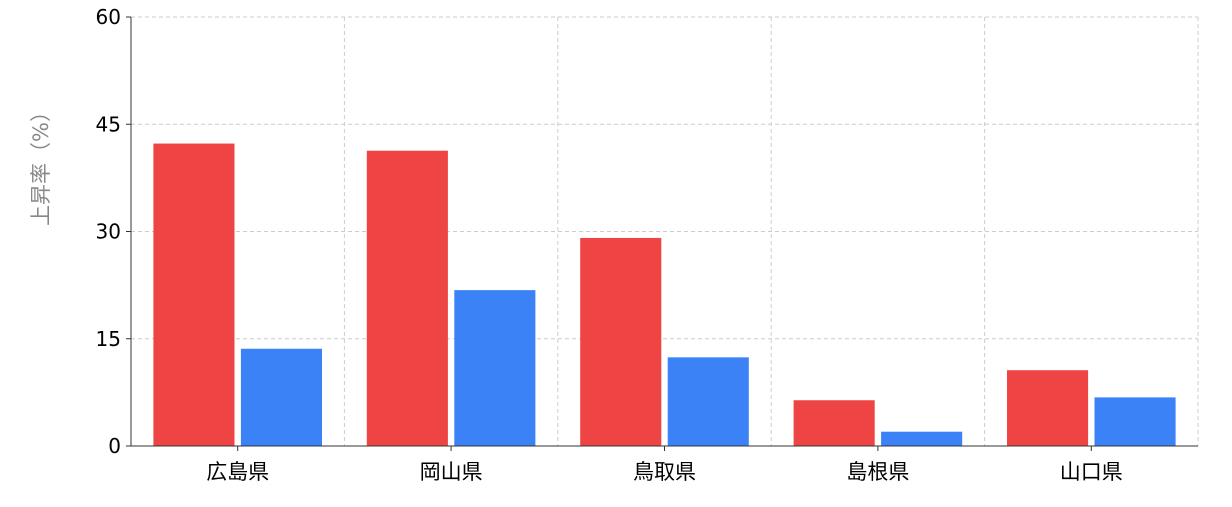  I want to click on x-tick-label: 広島県, so click(237, 472).